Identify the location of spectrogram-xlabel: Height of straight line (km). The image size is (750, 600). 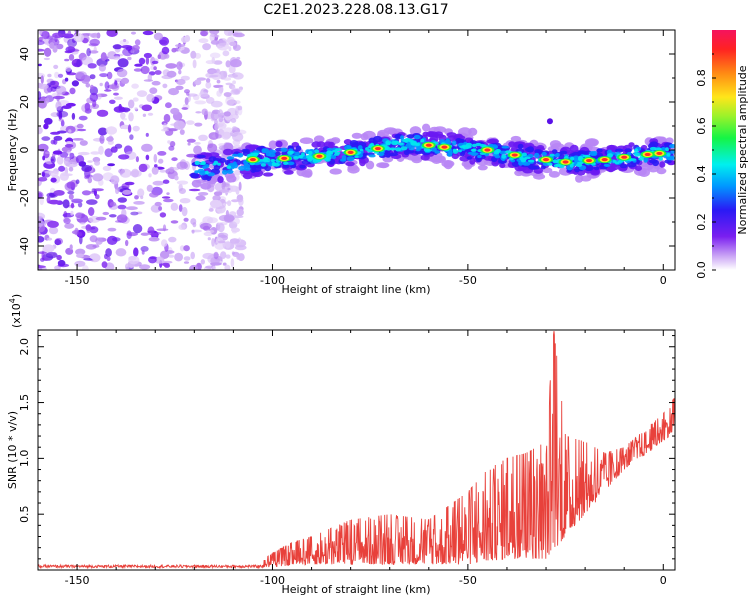
(355, 289).